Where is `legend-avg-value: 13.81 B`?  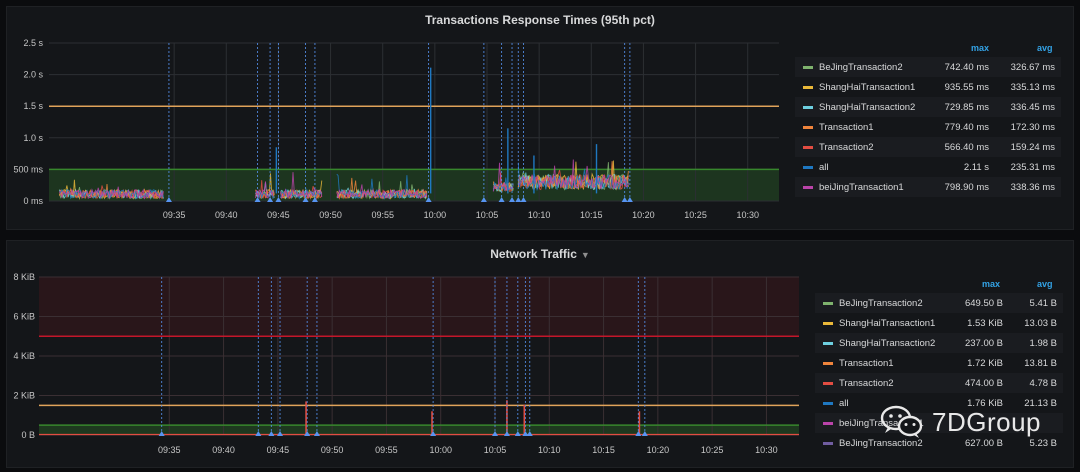
legend-avg-value: 13.81 B is located at coordinates (1040, 363).